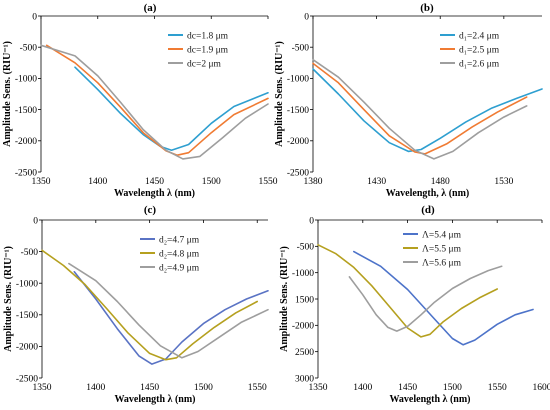 The width and height of the screenshot is (550, 410). Describe the element at coordinates (179, 254) in the screenshot. I see `legend-label: d₂=4.8 μm` at that location.